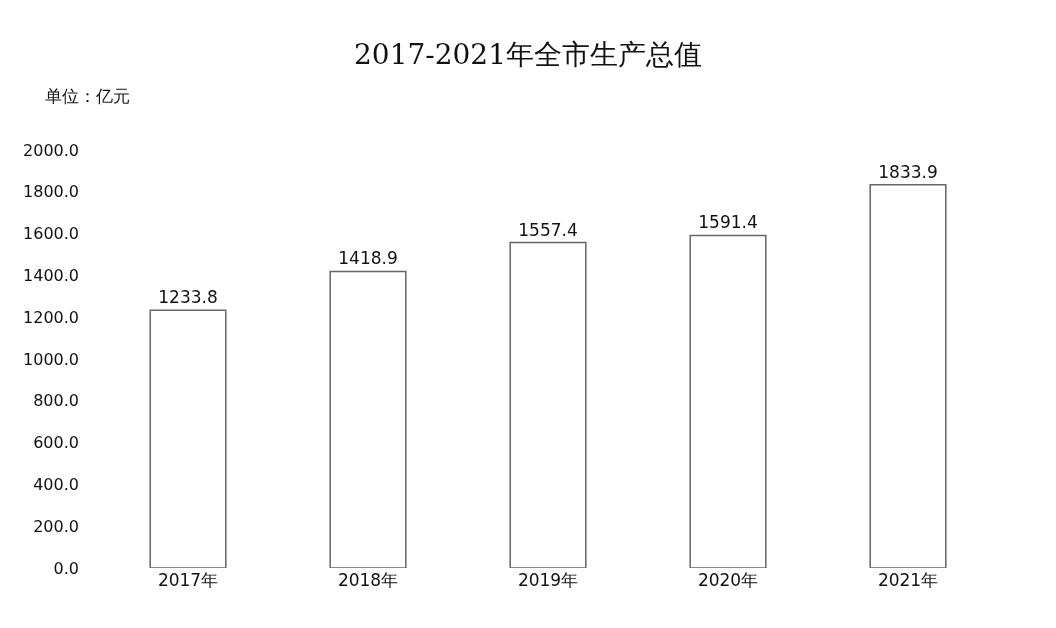  I want to click on y-tick-label: 2000.0, so click(51, 150).